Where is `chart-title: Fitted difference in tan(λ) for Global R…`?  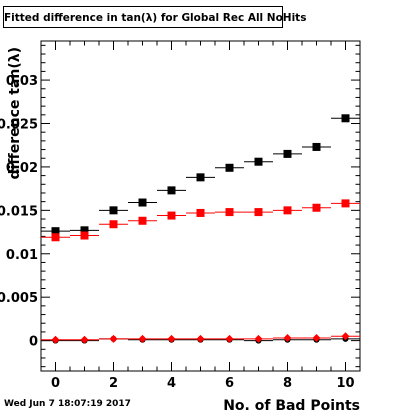
chart-title: Fitted difference in tan(λ) for Global R… is located at coordinates (155, 18).